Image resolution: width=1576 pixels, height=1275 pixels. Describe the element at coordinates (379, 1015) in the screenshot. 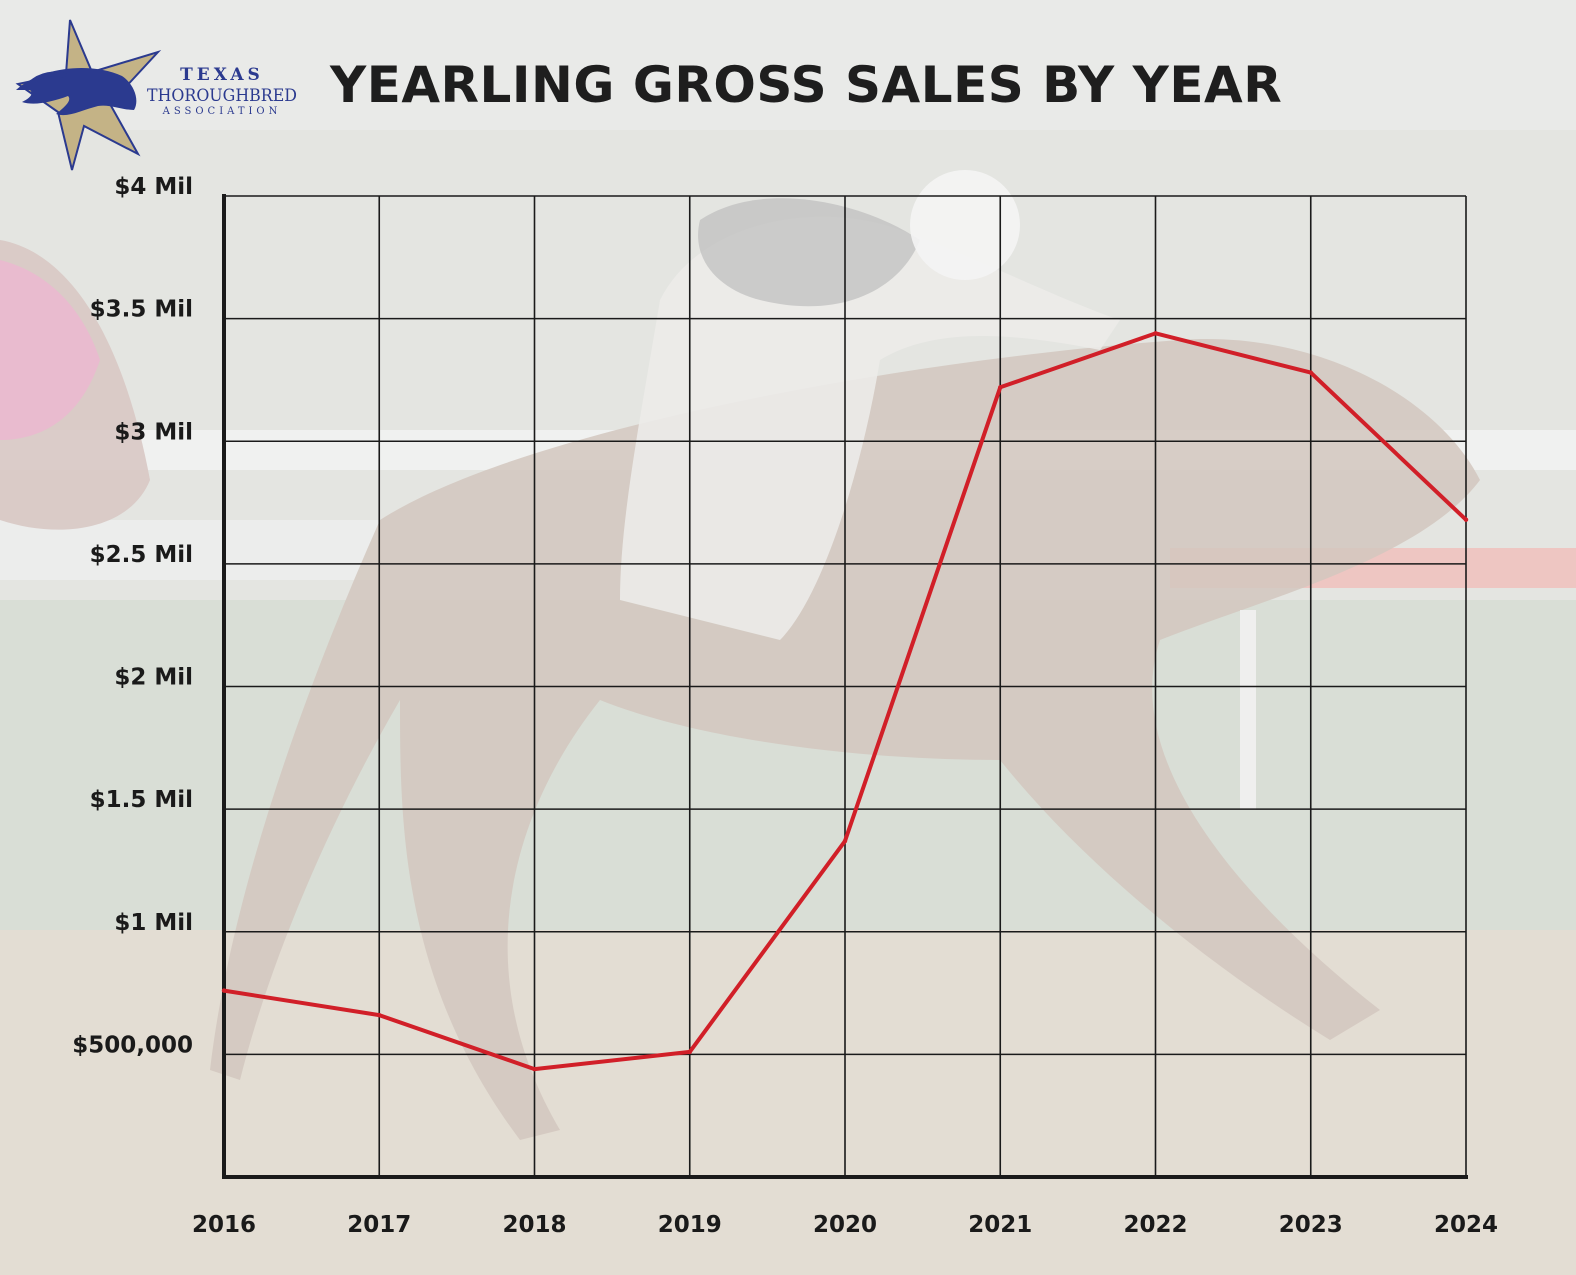

I see `data-point-2017` at that location.